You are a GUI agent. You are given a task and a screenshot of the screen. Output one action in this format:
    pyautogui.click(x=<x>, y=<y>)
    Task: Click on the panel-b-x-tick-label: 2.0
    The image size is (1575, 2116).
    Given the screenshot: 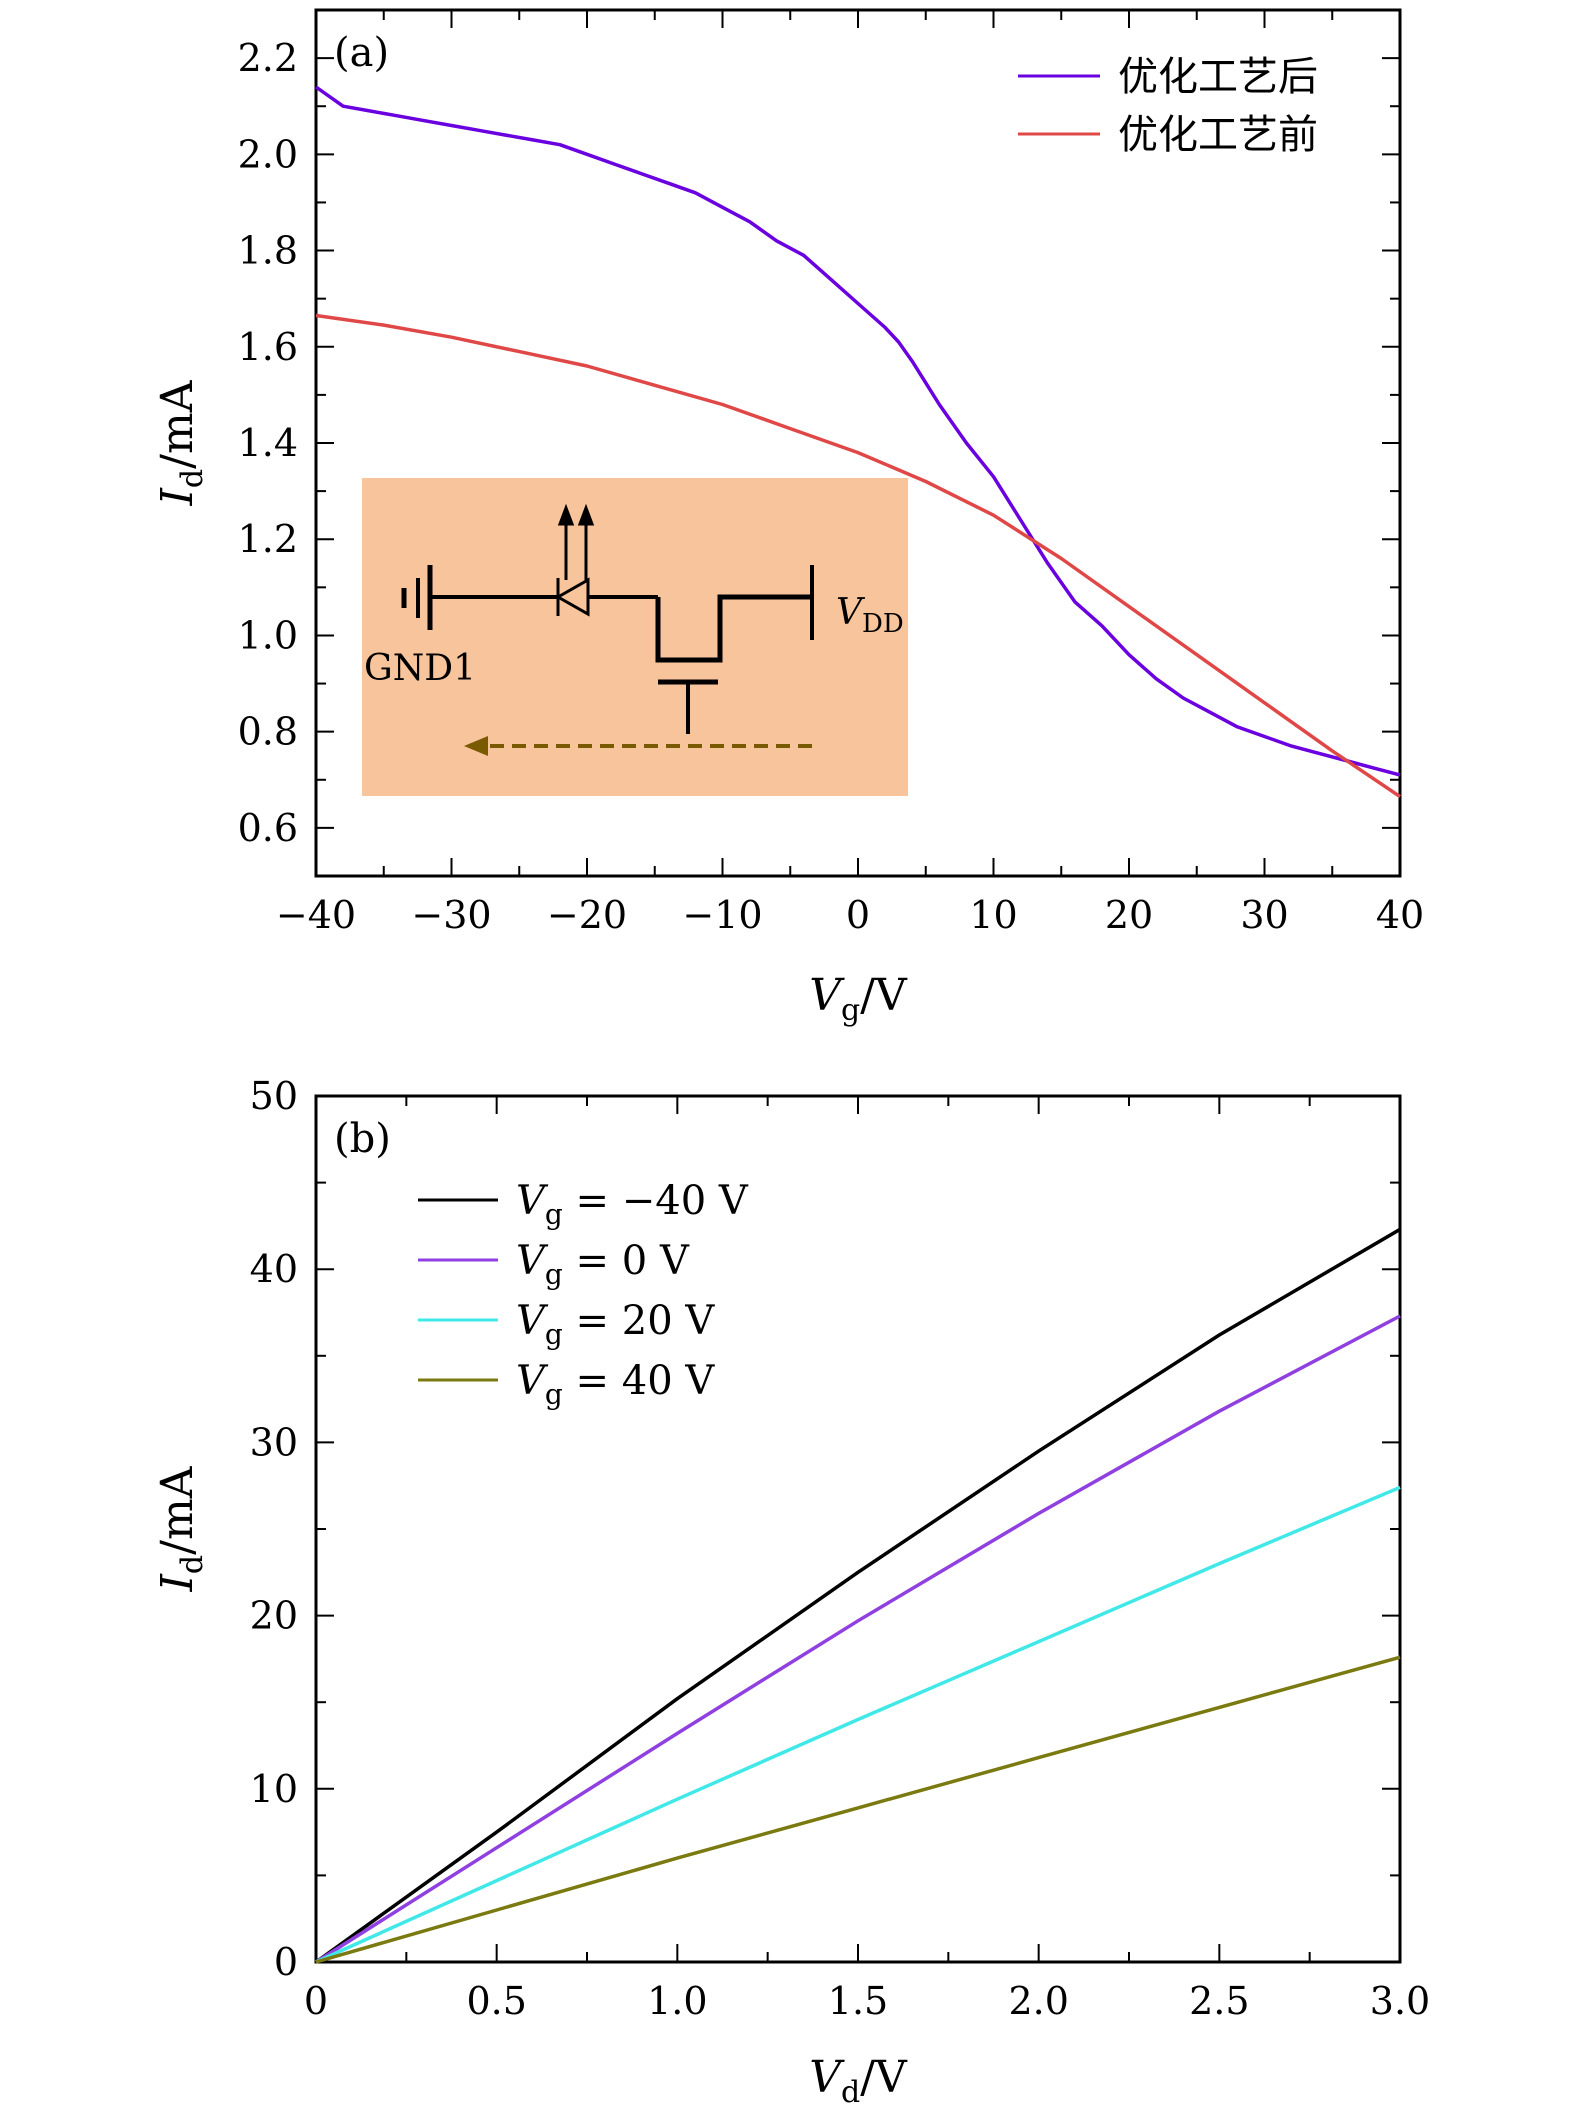 What is the action you would take?
    pyautogui.click(x=1038, y=2001)
    